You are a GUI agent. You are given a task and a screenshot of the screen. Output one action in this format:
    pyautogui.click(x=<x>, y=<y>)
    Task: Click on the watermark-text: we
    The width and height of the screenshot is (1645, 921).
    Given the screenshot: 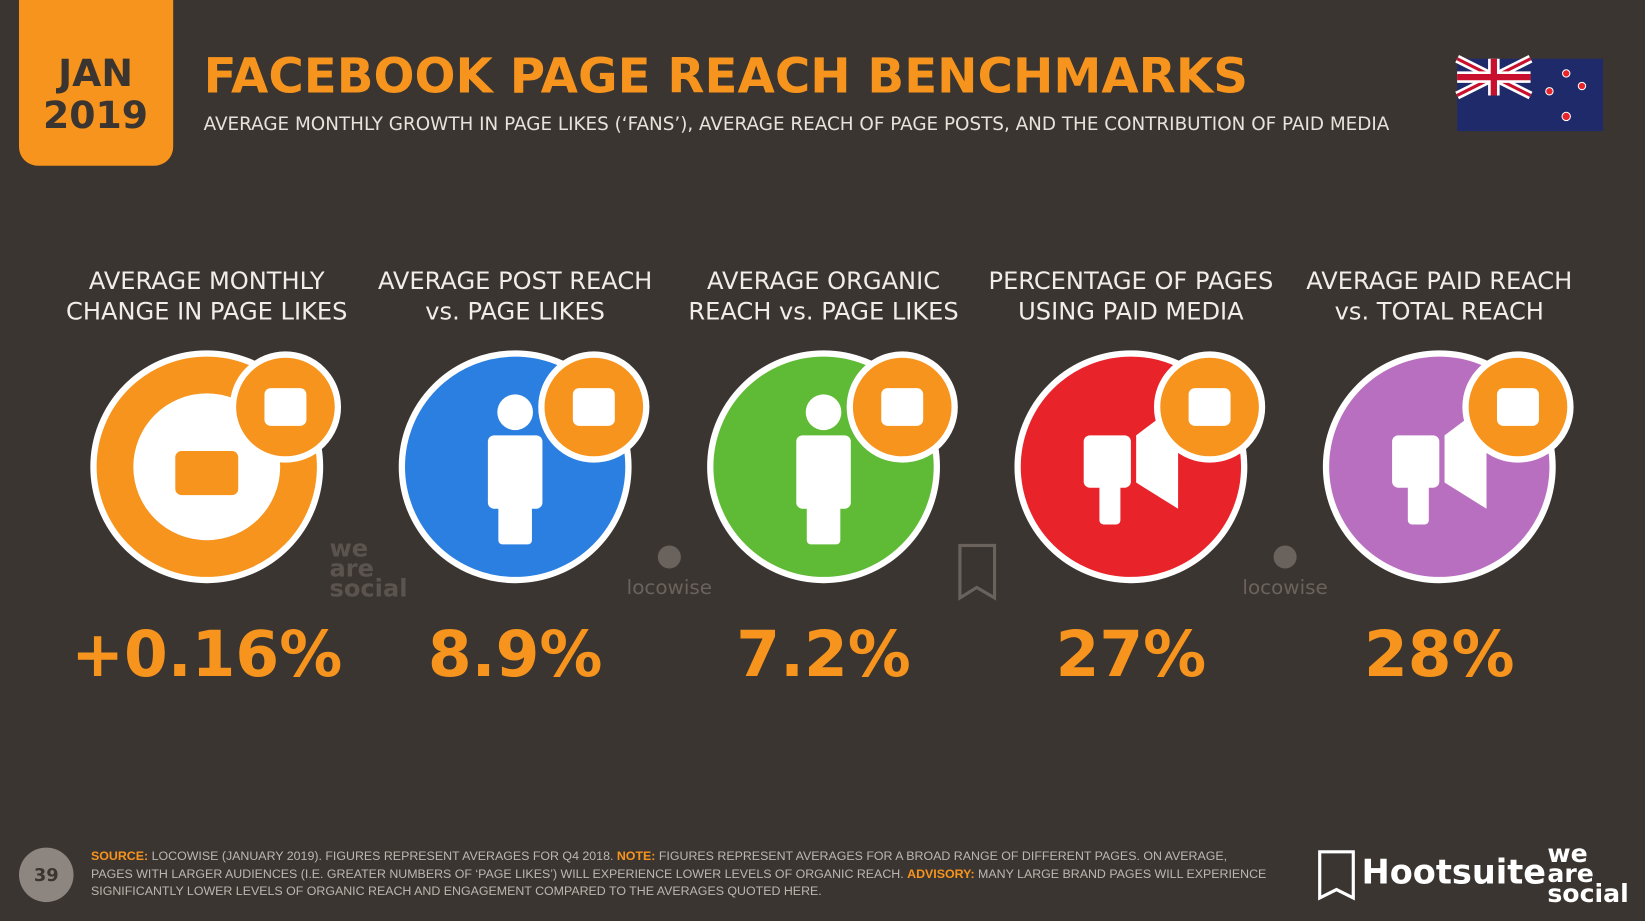 What is the action you would take?
    pyautogui.click(x=348, y=549)
    